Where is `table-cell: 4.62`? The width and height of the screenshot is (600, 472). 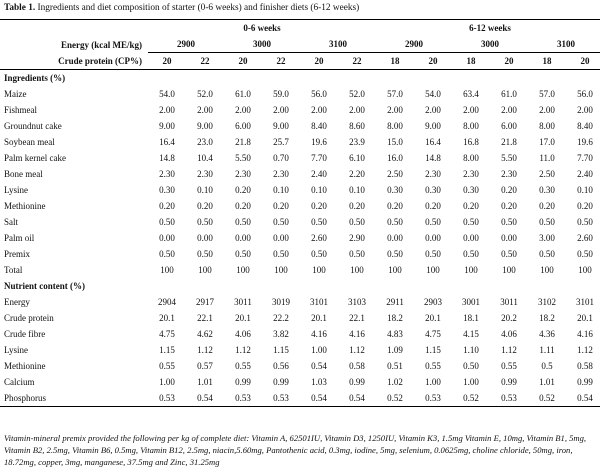
table-cell: 4.62 is located at coordinates (205, 334).